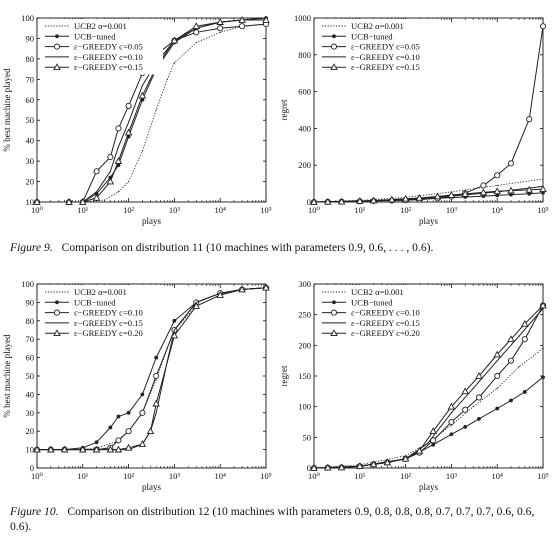  What do you see at coordinates (175, 476) in the screenshot?
I see `x-tick-label: 10³` at bounding box center [175, 476].